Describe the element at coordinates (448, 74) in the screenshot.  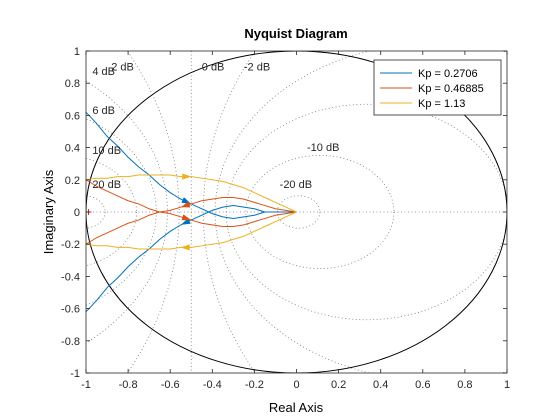
I see `legend-entry: Kp = 0.2706` at that location.